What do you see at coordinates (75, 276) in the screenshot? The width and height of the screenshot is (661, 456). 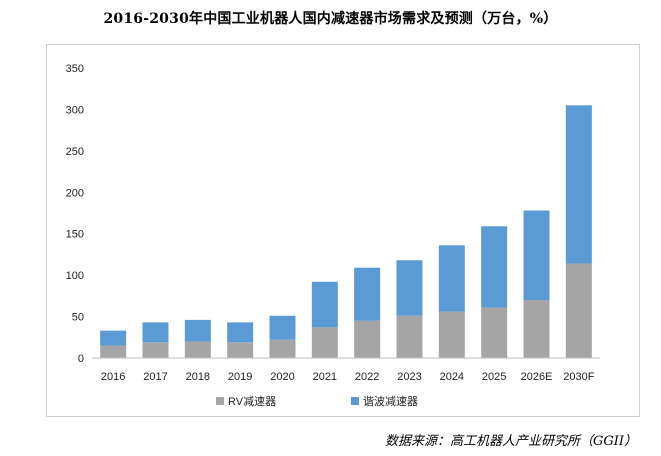 I see `y-tick-label: 100` at bounding box center [75, 276].